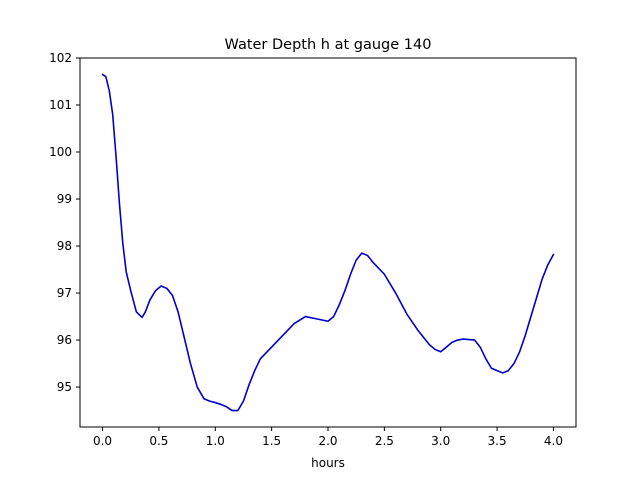 Image resolution: width=640 pixels, height=480 pixels. Describe the element at coordinates (328, 45) in the screenshot. I see `chart-title: Water Depth h at gauge 140` at that location.